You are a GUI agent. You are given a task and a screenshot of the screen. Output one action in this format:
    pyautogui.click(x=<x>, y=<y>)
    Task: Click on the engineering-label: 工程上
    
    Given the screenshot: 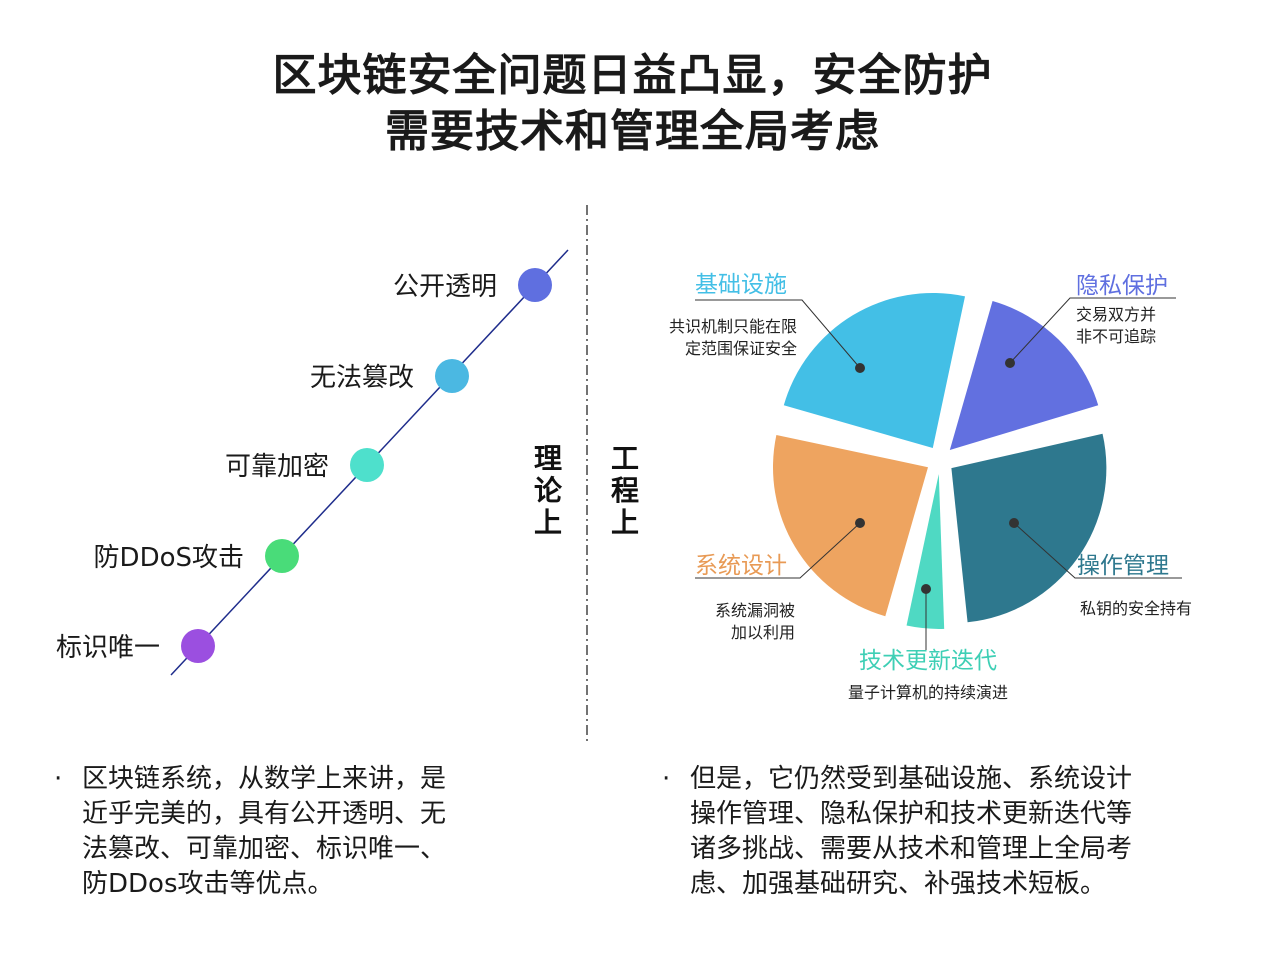 What is the action you would take?
    pyautogui.click(x=625, y=490)
    